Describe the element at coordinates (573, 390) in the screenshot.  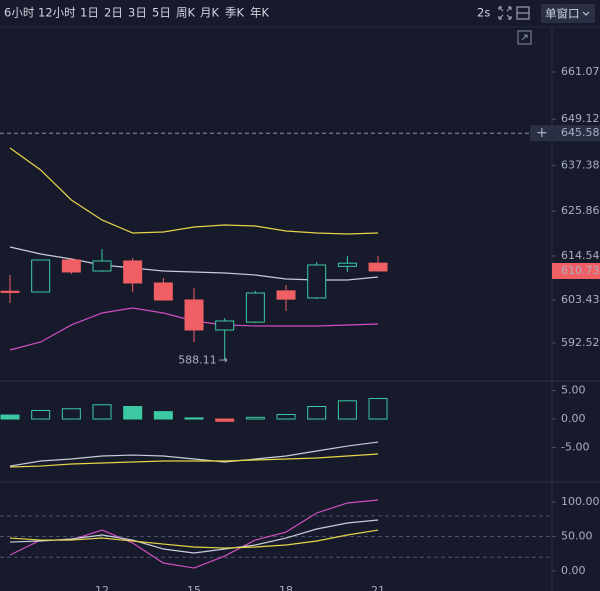
I see `y-tick-label: 5.00` at that location.